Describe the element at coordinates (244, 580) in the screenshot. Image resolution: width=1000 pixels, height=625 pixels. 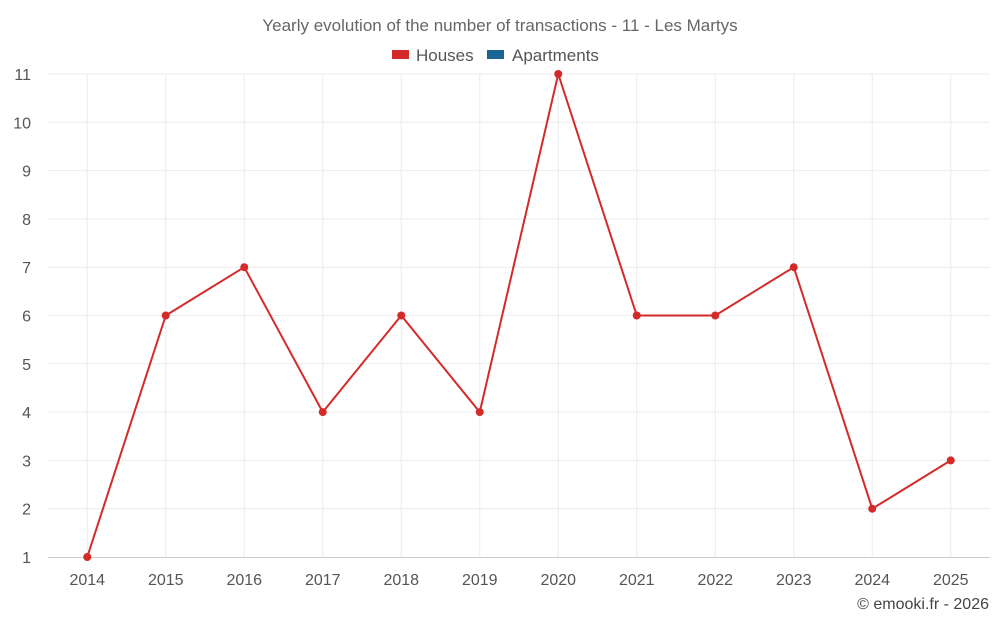
I see `x-tick-label: 2016` at that location.